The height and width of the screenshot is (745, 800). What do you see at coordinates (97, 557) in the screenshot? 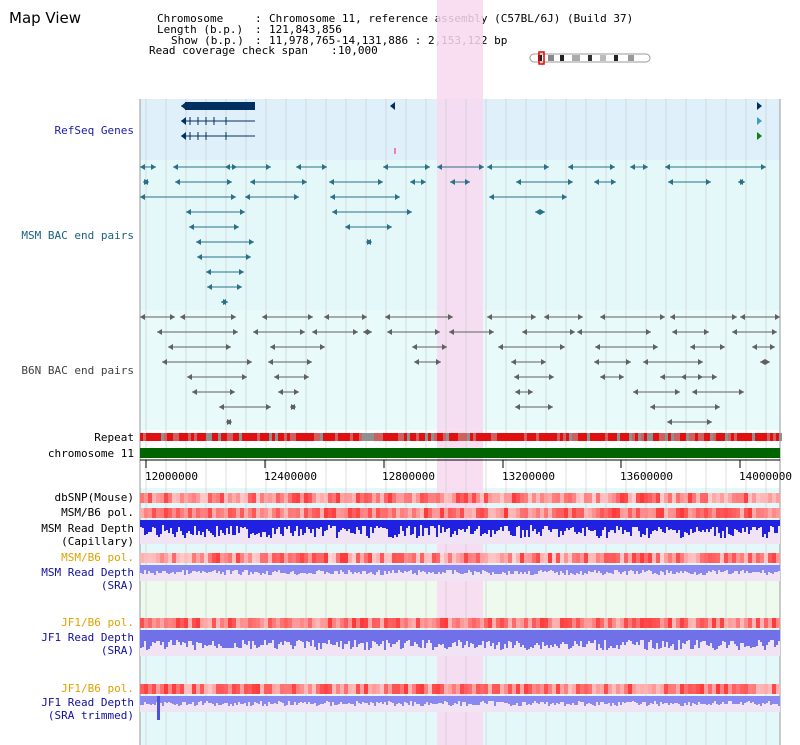
I see `track-label-msm-b6-pol-2: MSM/B6 pol.` at bounding box center [97, 557].